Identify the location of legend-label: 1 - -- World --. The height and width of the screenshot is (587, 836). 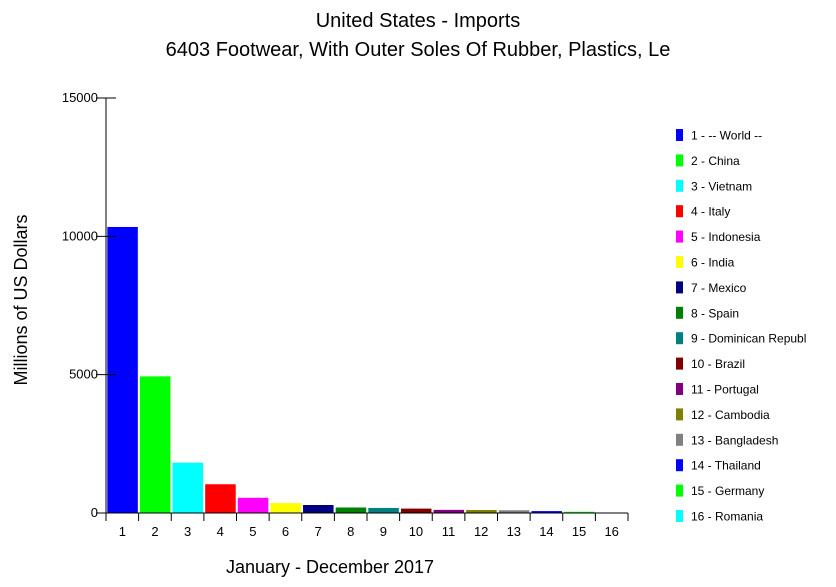
(726, 136).